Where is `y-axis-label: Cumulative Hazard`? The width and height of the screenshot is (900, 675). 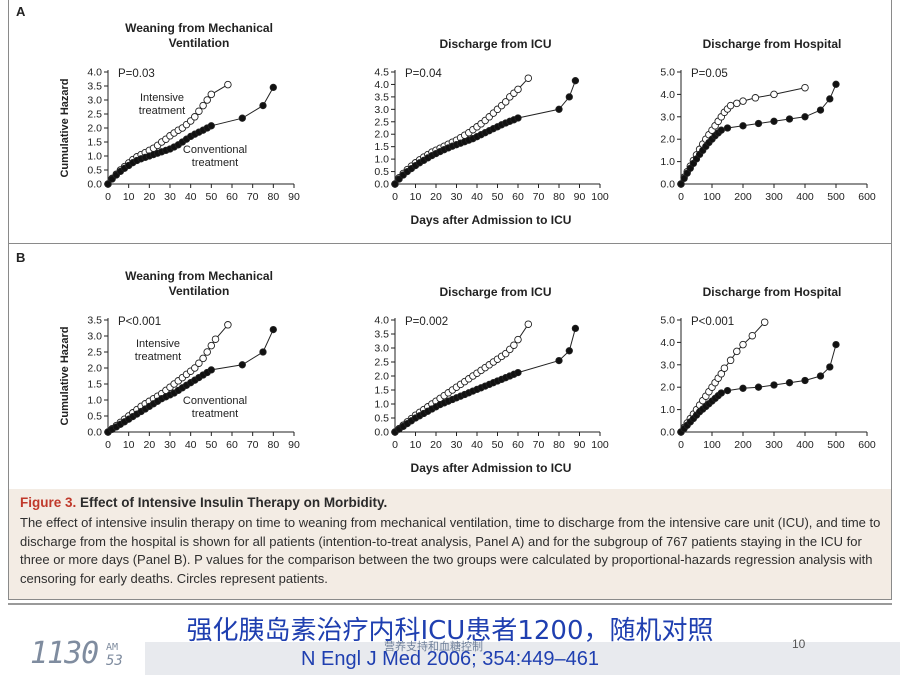 y-axis-label: Cumulative Hazard is located at coordinates (65, 127).